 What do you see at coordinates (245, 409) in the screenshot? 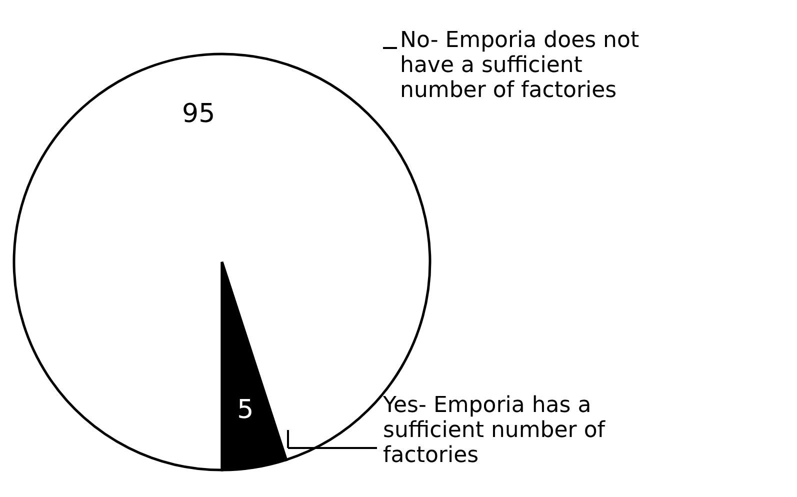
I see `data-label: 5` at bounding box center [245, 409].